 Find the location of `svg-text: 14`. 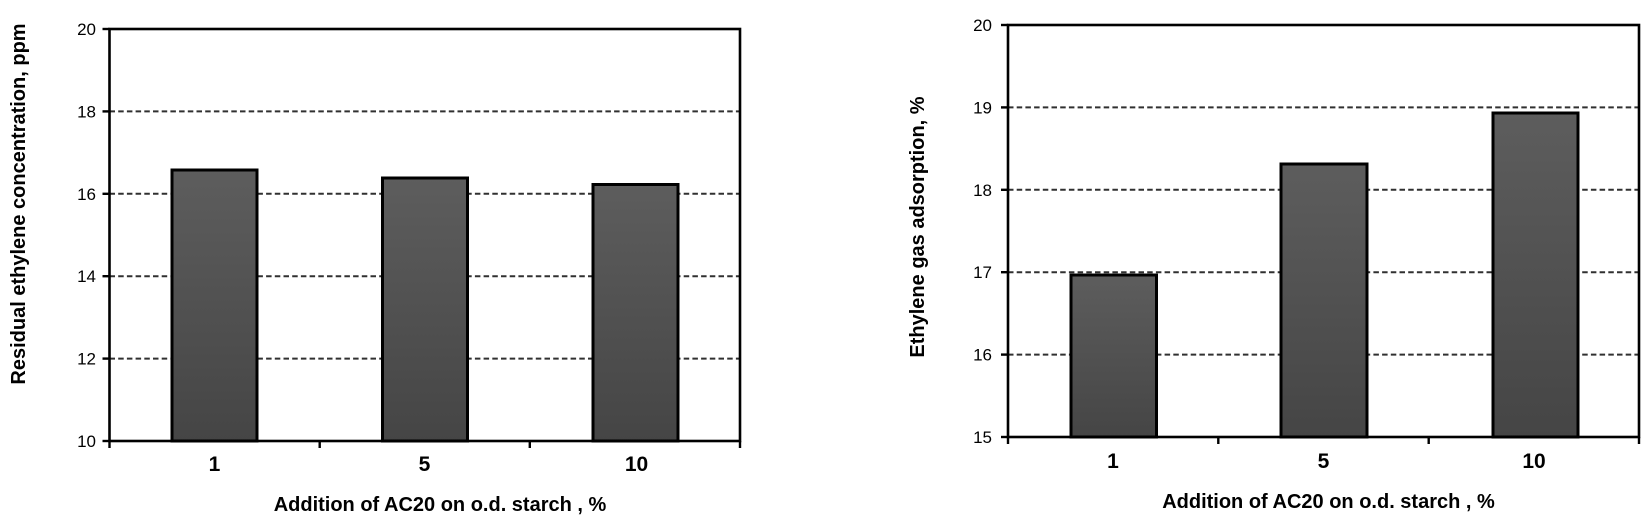

svg-text: 14 is located at coordinates (86, 276).